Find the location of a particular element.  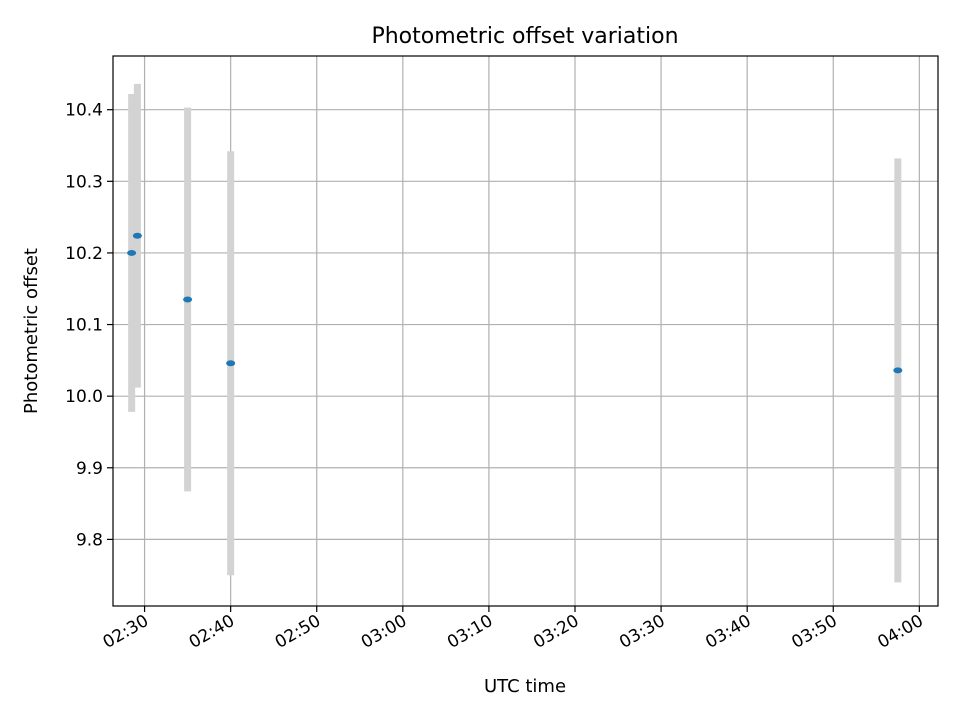

y-tick-label: 10.4 is located at coordinates (84, 111).